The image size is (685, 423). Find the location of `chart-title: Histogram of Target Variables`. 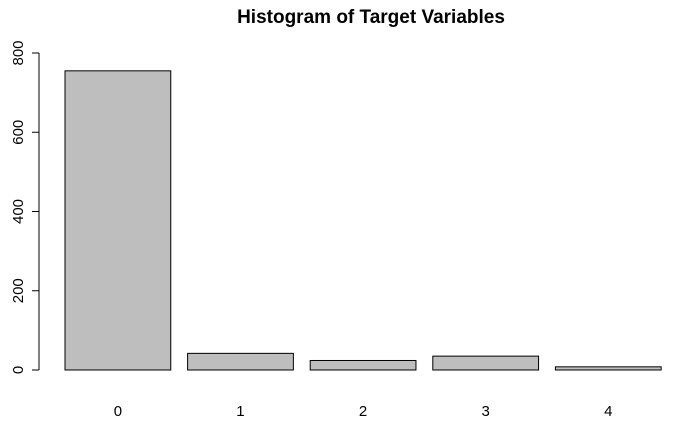

chart-title: Histogram of Target Variables is located at coordinates (371, 17).